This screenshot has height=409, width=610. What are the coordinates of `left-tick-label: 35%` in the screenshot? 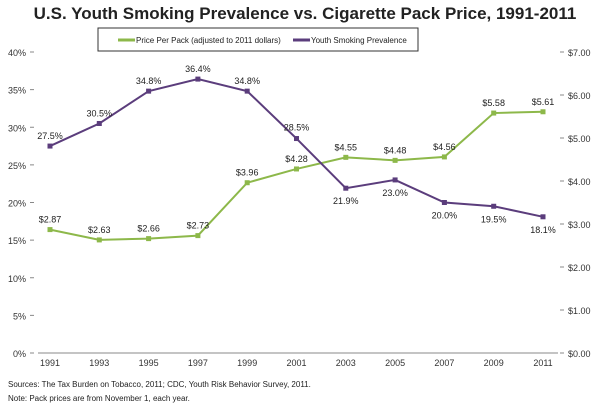 It's located at (17, 91).